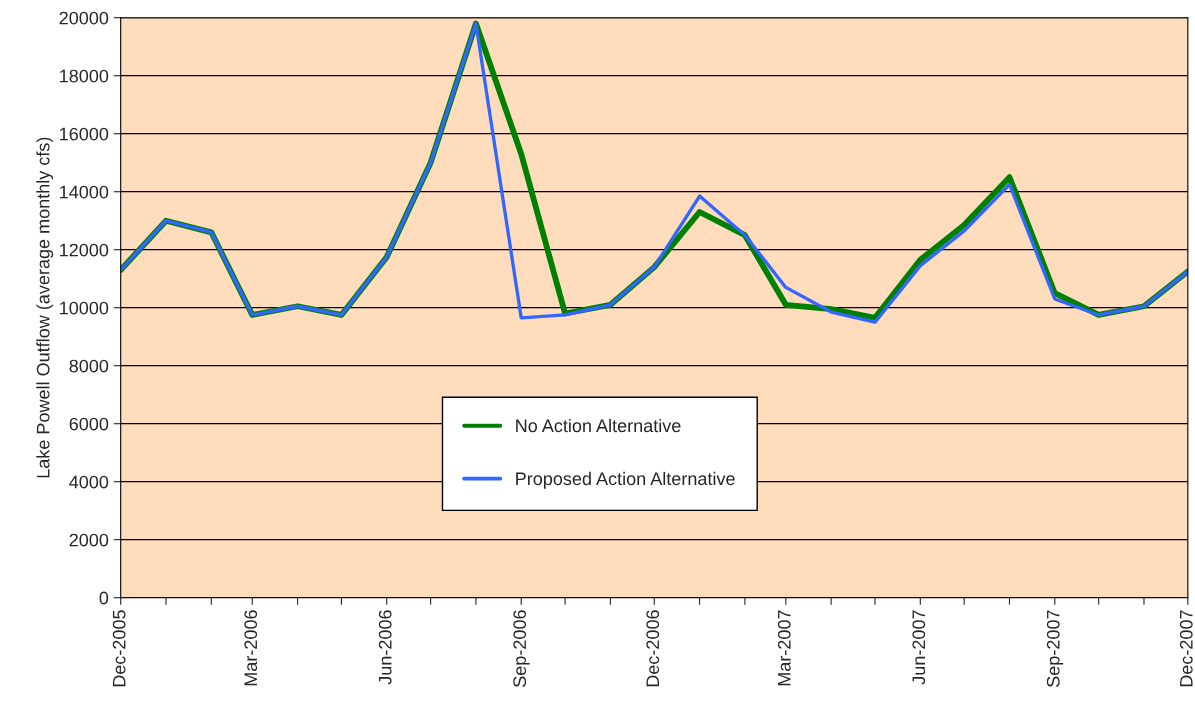 This screenshot has height=709, width=1195. Describe the element at coordinates (385, 647) in the screenshot. I see `x-tick-label: Jun-2006` at that location.